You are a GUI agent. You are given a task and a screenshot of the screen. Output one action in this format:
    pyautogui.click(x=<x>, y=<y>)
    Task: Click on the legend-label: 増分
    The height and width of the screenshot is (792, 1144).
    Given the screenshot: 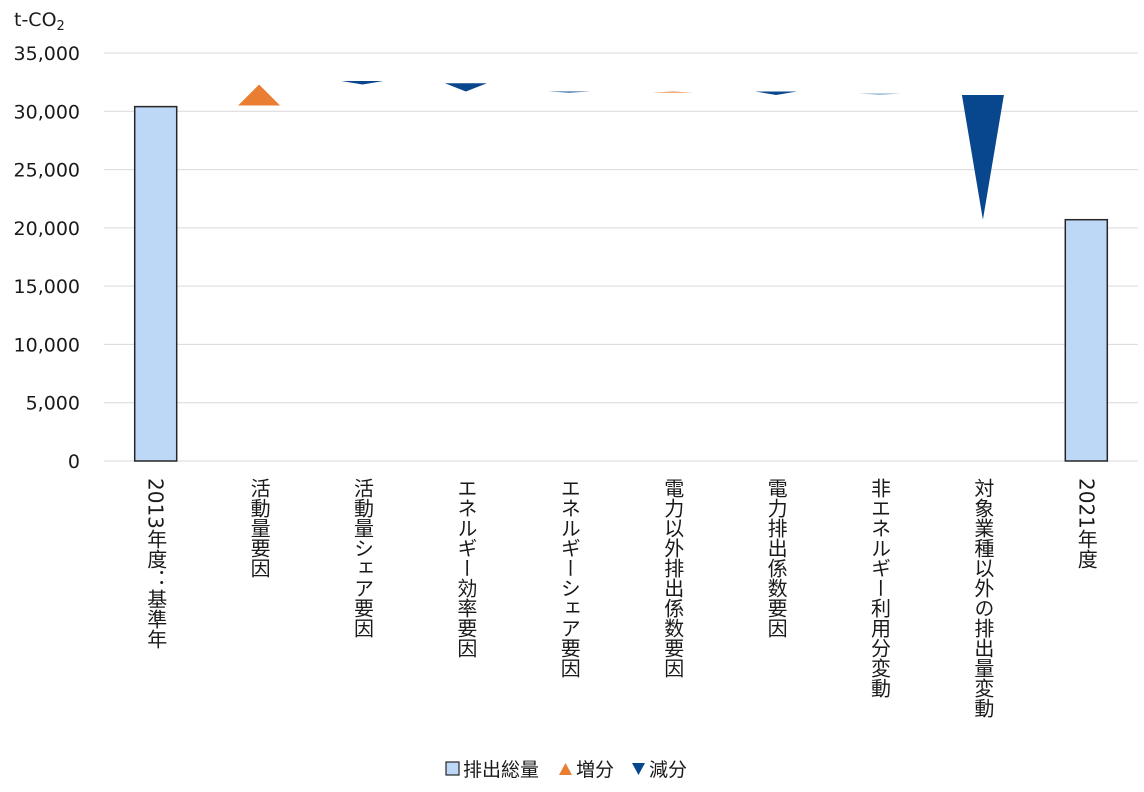 What is the action you would take?
    pyautogui.click(x=595, y=770)
    